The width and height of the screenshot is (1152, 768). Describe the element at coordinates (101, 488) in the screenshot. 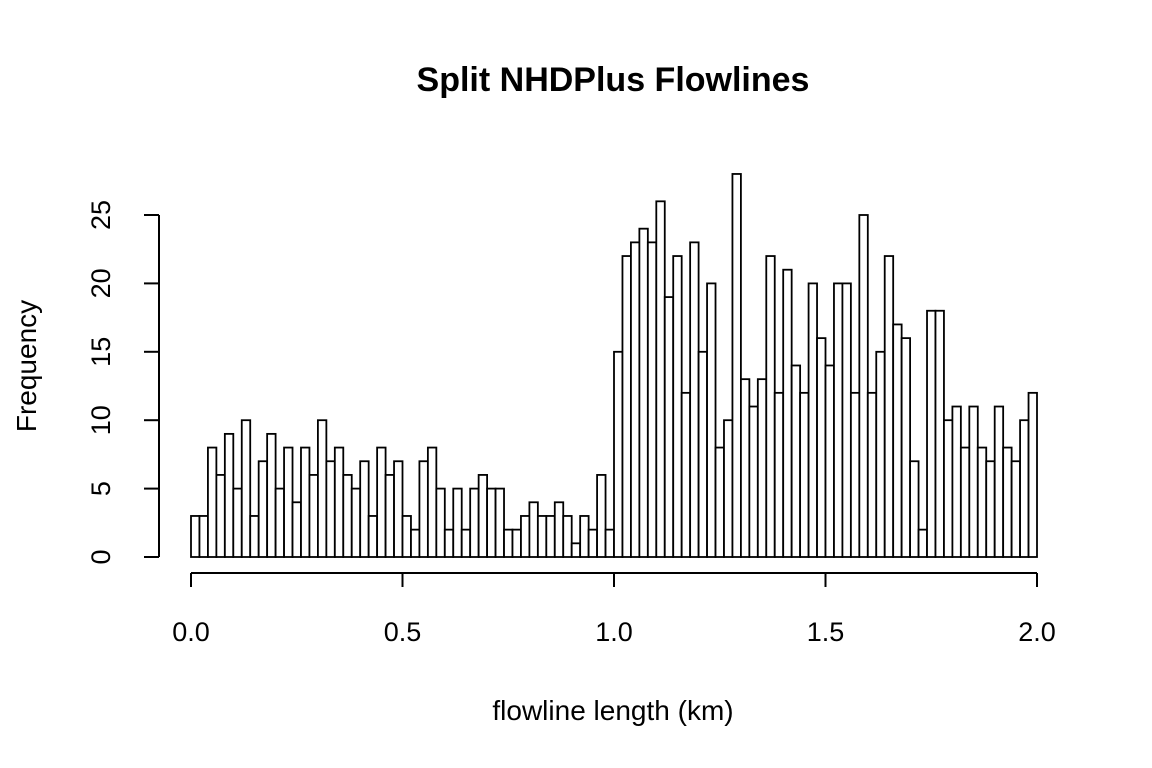

I see `y-tick-label: 5` at that location.